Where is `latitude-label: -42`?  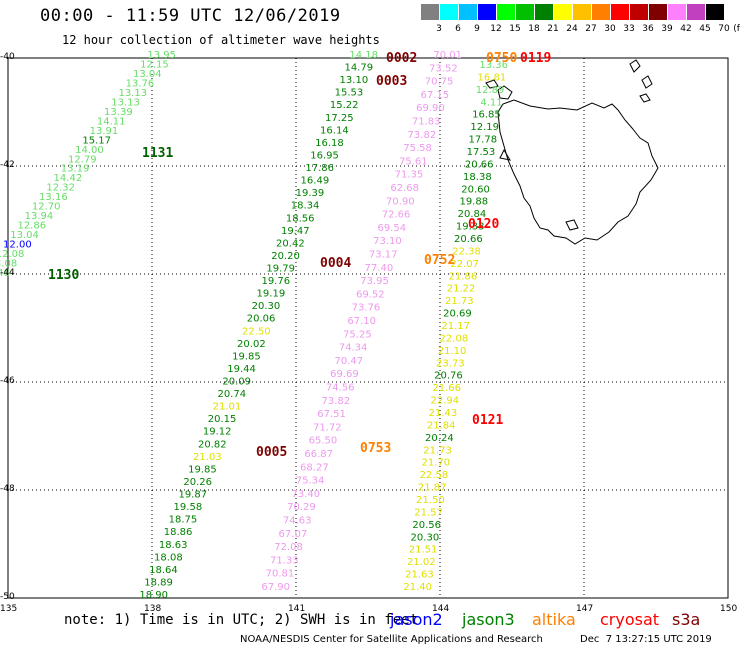 latitude-label: -42 is located at coordinates (7, 165).